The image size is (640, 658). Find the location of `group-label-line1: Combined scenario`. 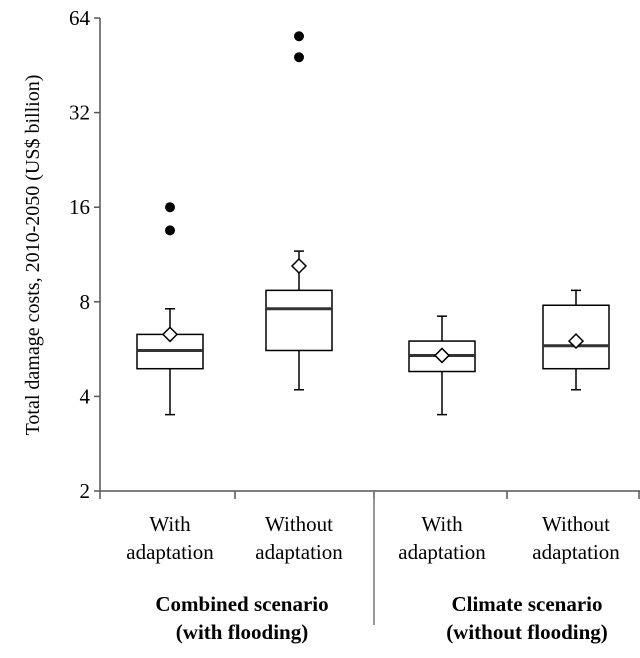

group-label-line1: Combined scenario is located at coordinates (241, 604).